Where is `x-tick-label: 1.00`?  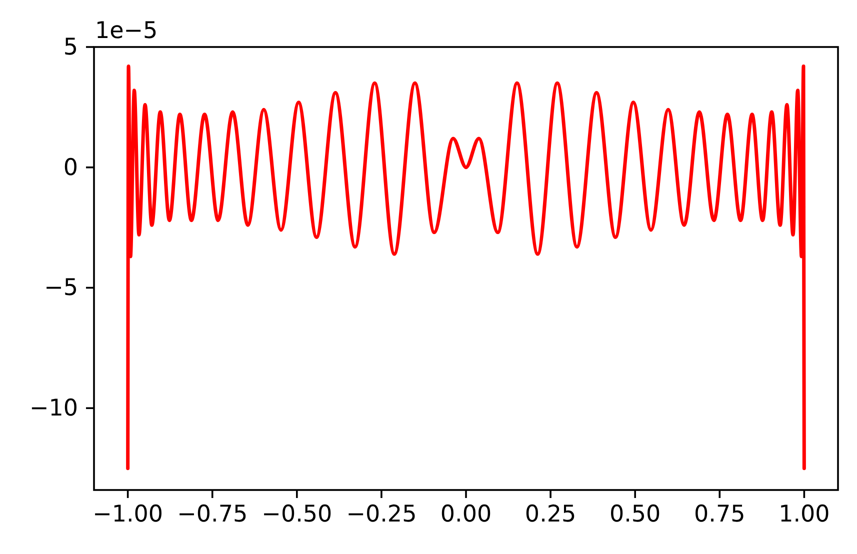
x-tick-label: 1.00 is located at coordinates (804, 514).